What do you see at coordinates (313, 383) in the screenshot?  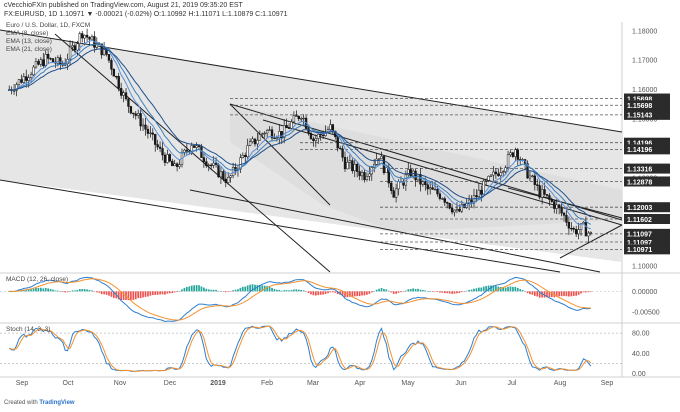 I see `x-tick-label: Mar` at bounding box center [313, 383].